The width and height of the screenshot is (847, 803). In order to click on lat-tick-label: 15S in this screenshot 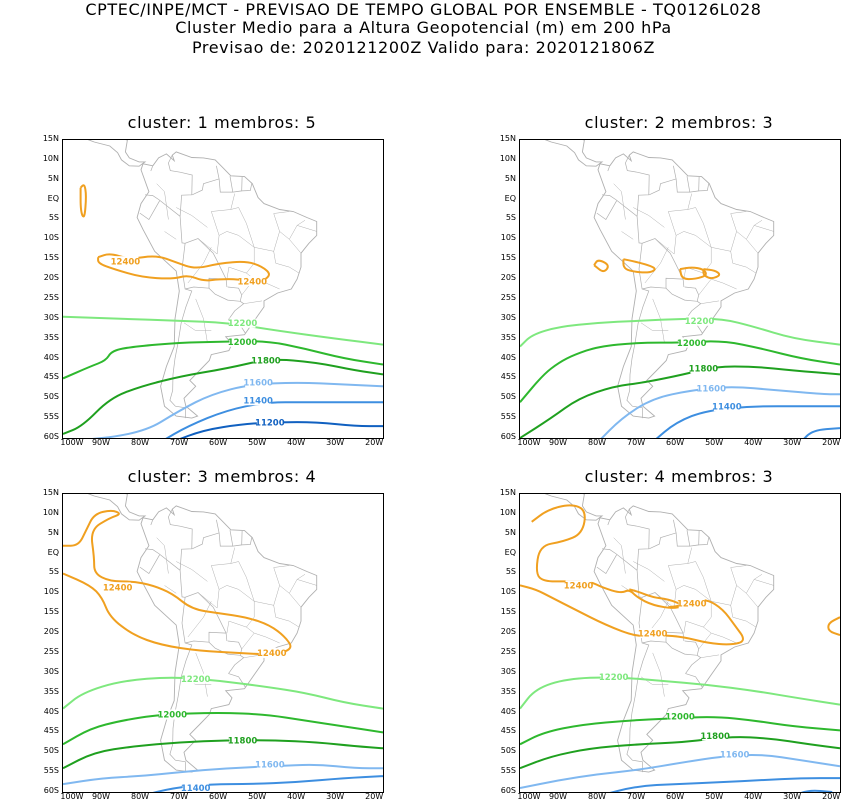, I will do `click(51, 612)`.